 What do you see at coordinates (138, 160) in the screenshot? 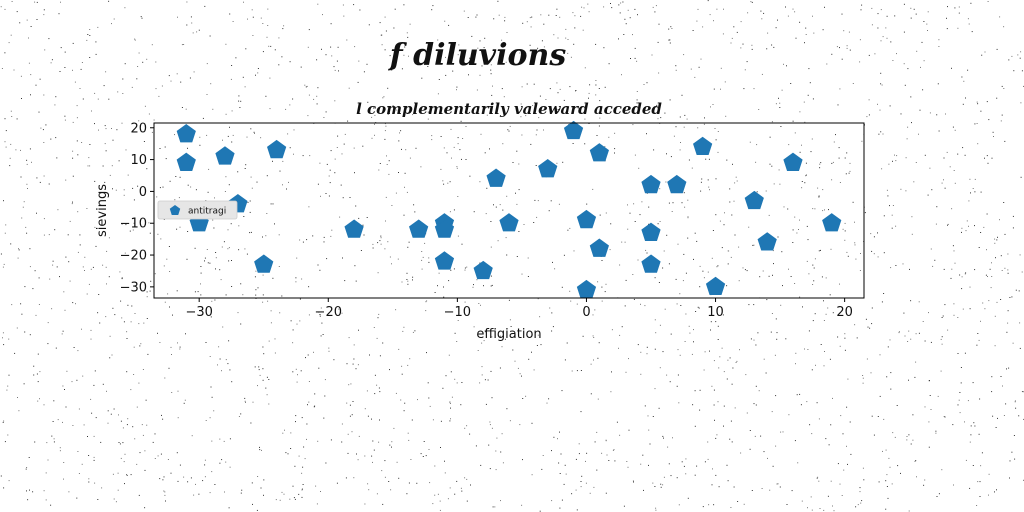
I see `y-tick-label: 10` at bounding box center [138, 160].